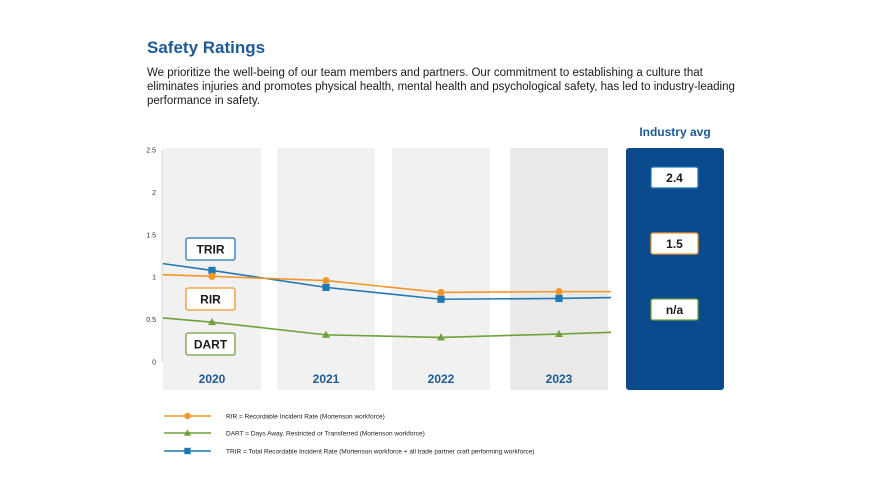 The height and width of the screenshot is (489, 870). I want to click on y-tick-label: 0.5, so click(151, 320).